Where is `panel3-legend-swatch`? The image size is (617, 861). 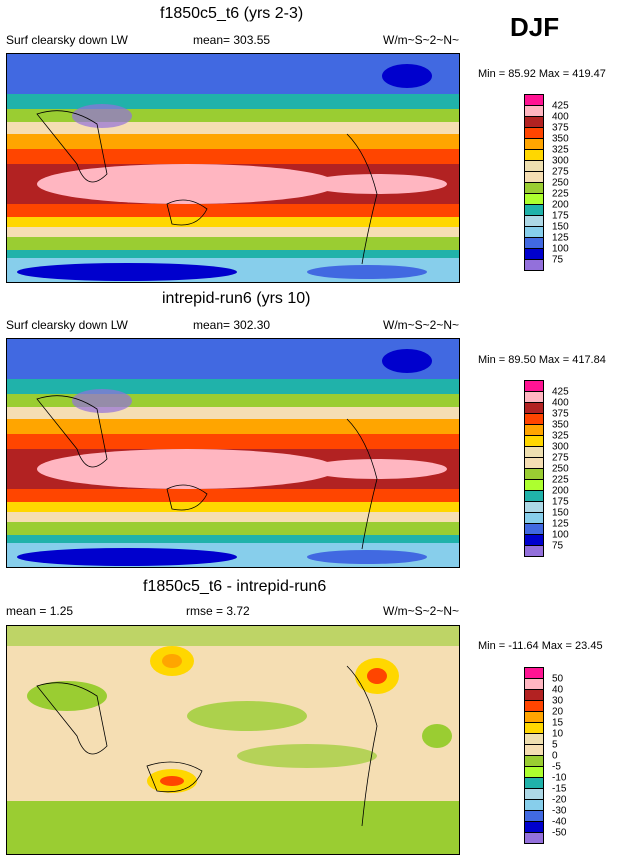 panel3-legend-swatch is located at coordinates (534, 838).